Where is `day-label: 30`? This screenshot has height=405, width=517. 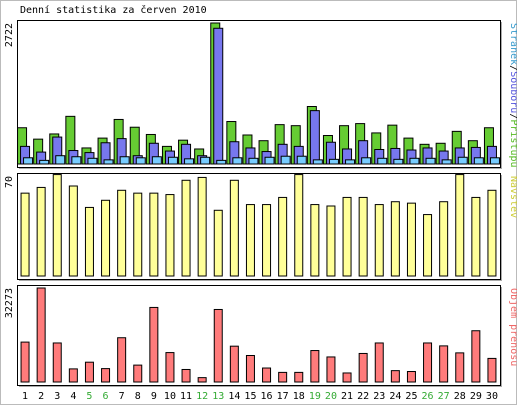
day-label: 30 is located at coordinates (492, 396).